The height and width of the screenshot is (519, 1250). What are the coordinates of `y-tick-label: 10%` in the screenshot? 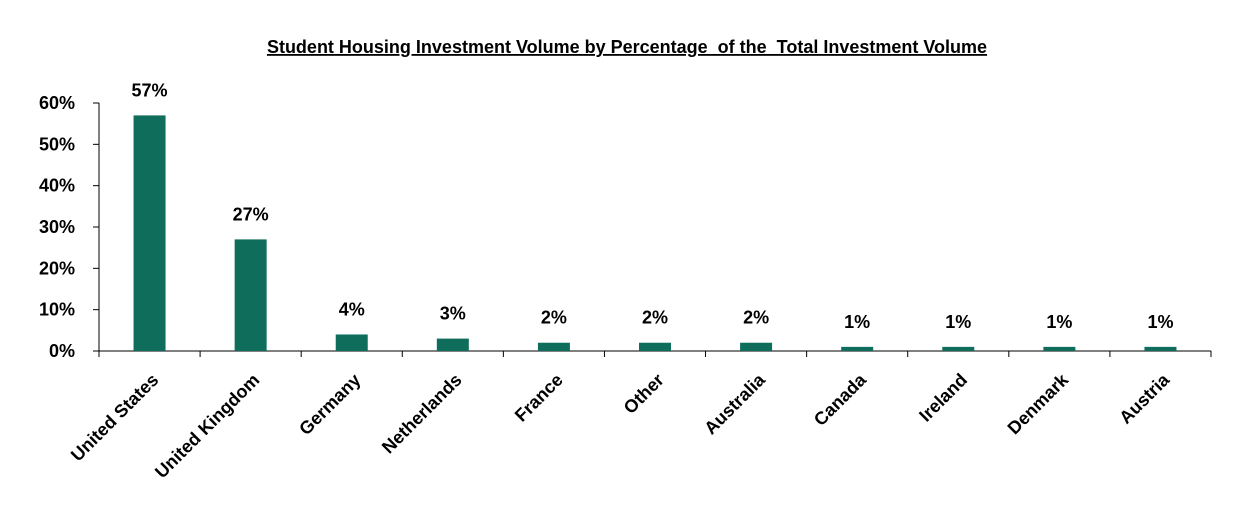 It's located at (57, 310).